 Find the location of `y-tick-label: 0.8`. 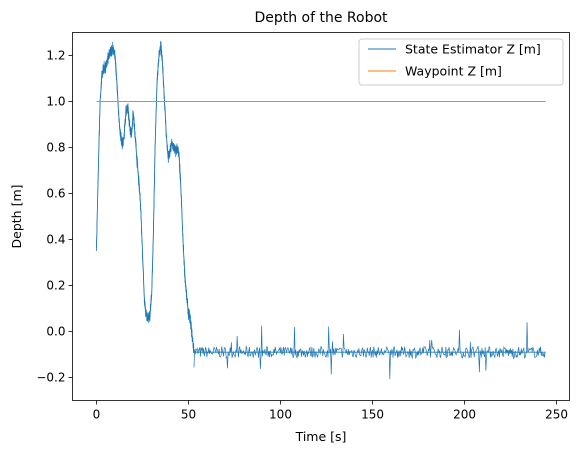

y-tick-label: 0.8 is located at coordinates (55, 148).